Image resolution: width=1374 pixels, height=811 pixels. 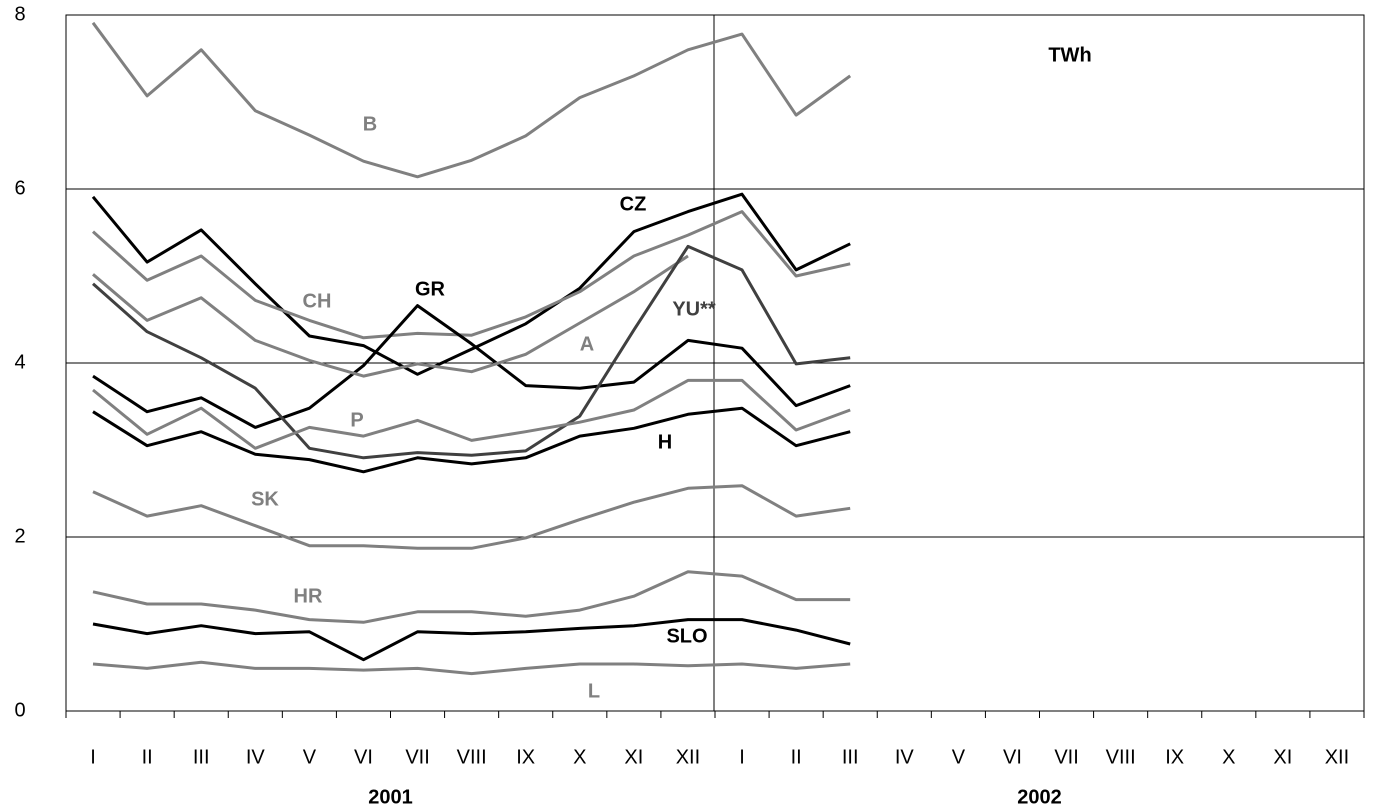 I want to click on series-label: L, so click(x=594, y=691).